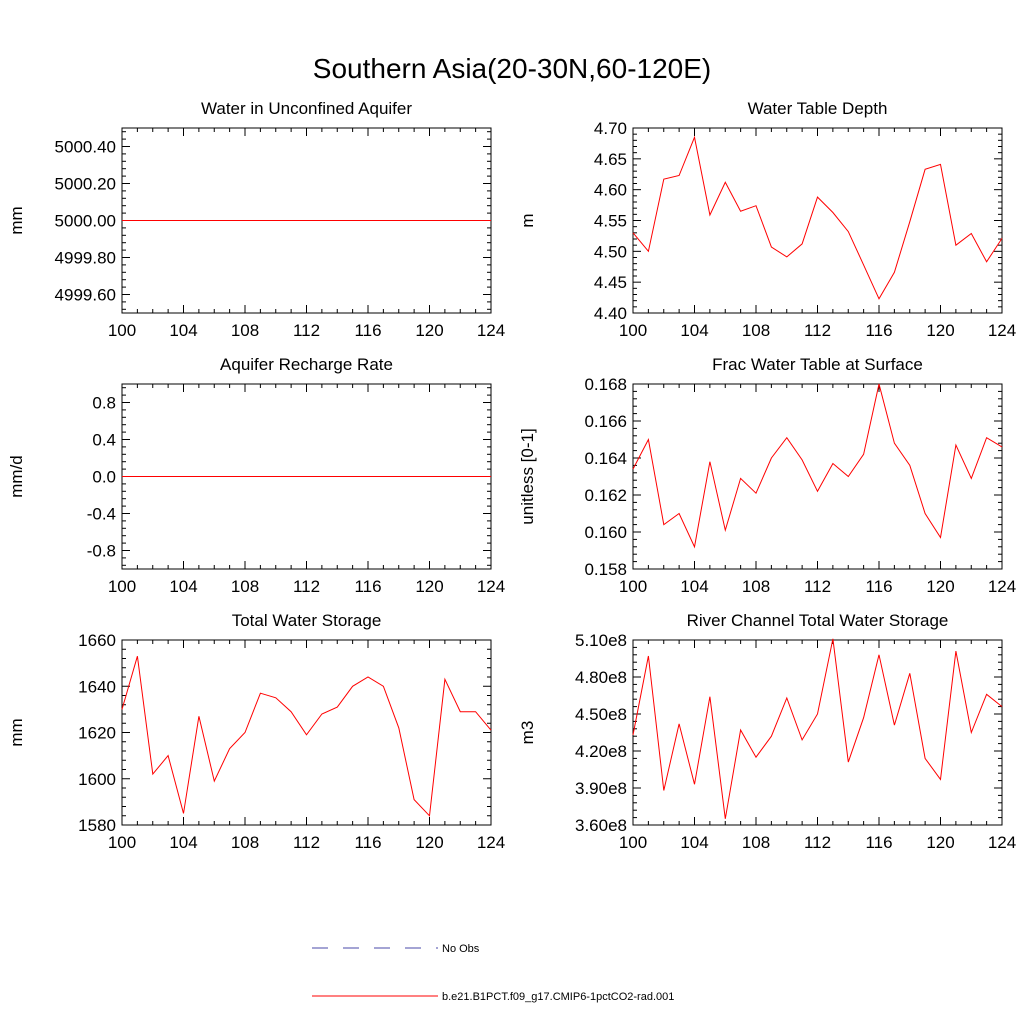 Image resolution: width=1024 pixels, height=1024 pixels. Describe the element at coordinates (85, 221) in the screenshot. I see `y-tick-label: 5000.00` at that location.